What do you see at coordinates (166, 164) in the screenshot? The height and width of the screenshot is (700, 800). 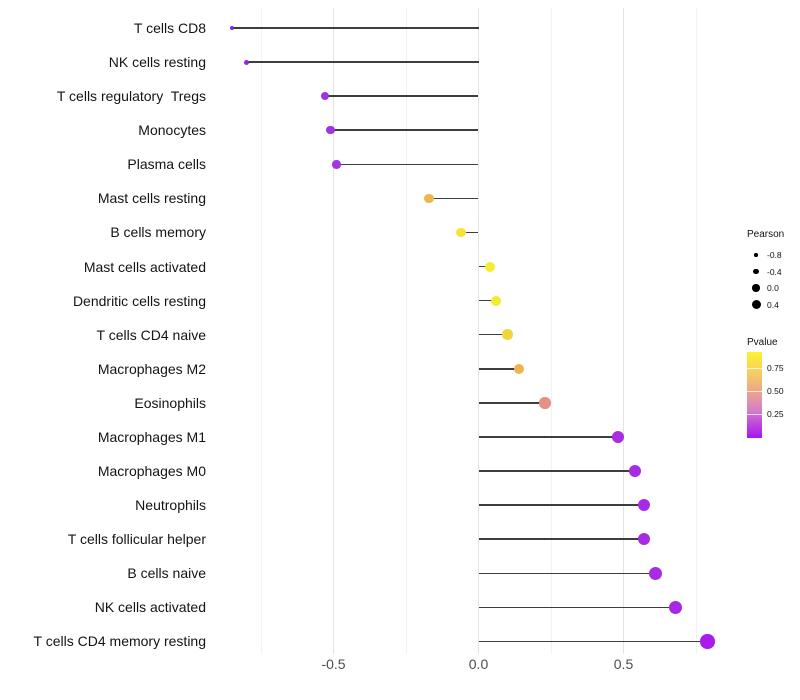 I see `y-axis-label: Plasma cells` at bounding box center [166, 164].